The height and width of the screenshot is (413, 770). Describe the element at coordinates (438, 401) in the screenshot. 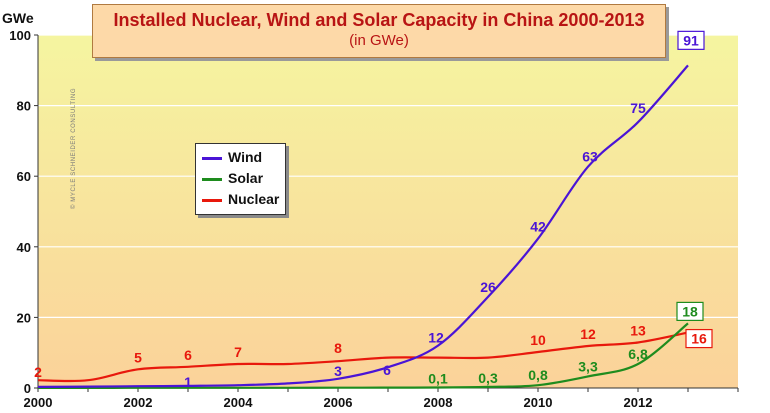

I see `x-tick-2008: 2008` at that location.